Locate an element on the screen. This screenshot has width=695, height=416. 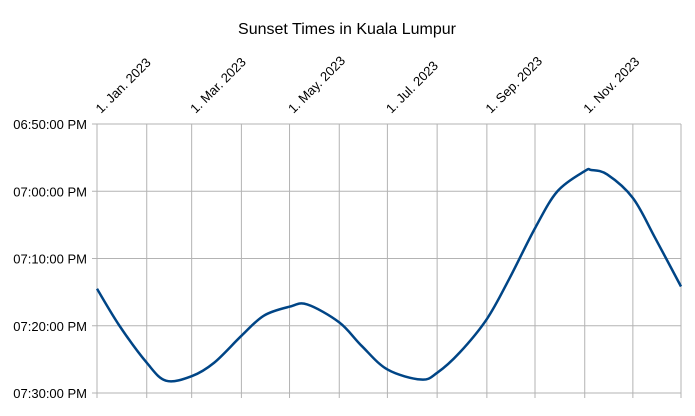
y-tick-label: 07:10:00 PM is located at coordinates (50, 259).